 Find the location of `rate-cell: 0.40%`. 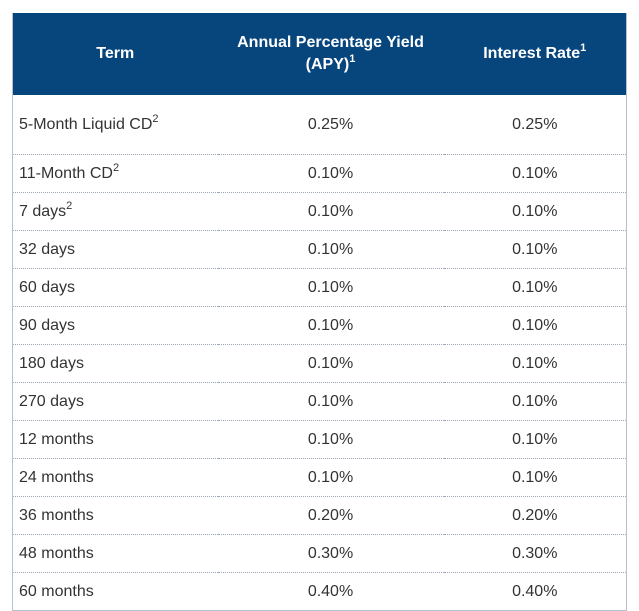

rate-cell: 0.40% is located at coordinates (535, 591).